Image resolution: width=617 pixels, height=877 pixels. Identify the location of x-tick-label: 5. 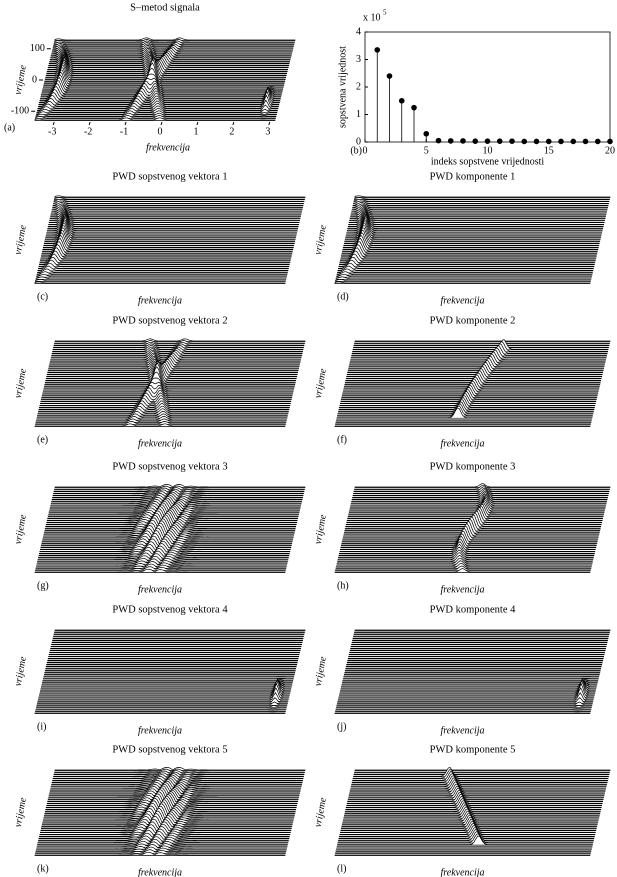
(426, 150).